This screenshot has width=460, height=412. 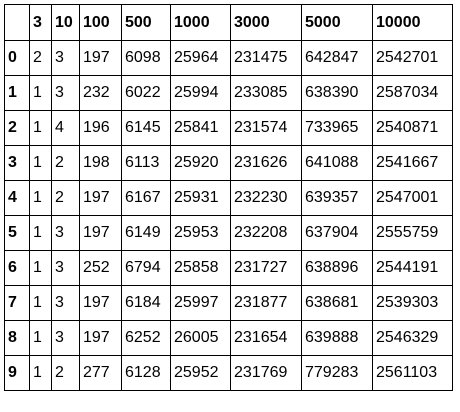 What do you see at coordinates (146, 93) in the screenshot?
I see `table-cell: 6022` at bounding box center [146, 93].